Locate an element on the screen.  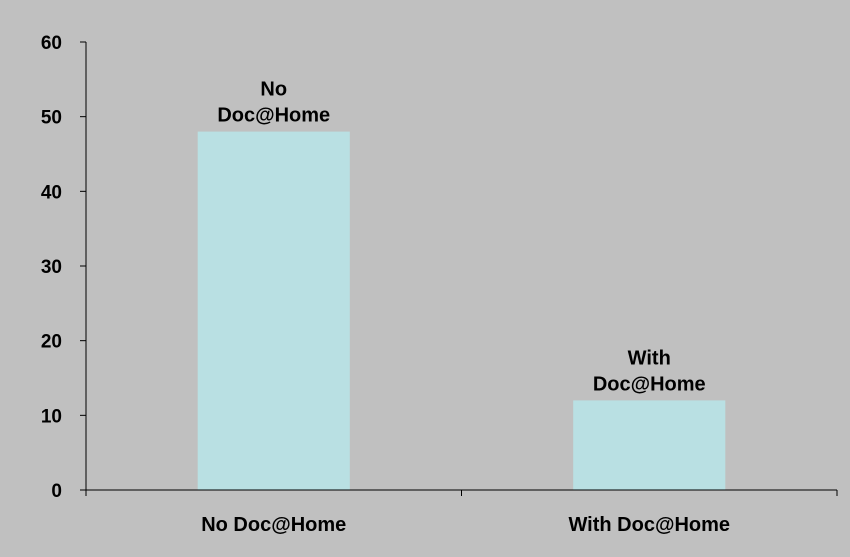
x-tick-label-1: With Doc@Home is located at coordinates (649, 525).